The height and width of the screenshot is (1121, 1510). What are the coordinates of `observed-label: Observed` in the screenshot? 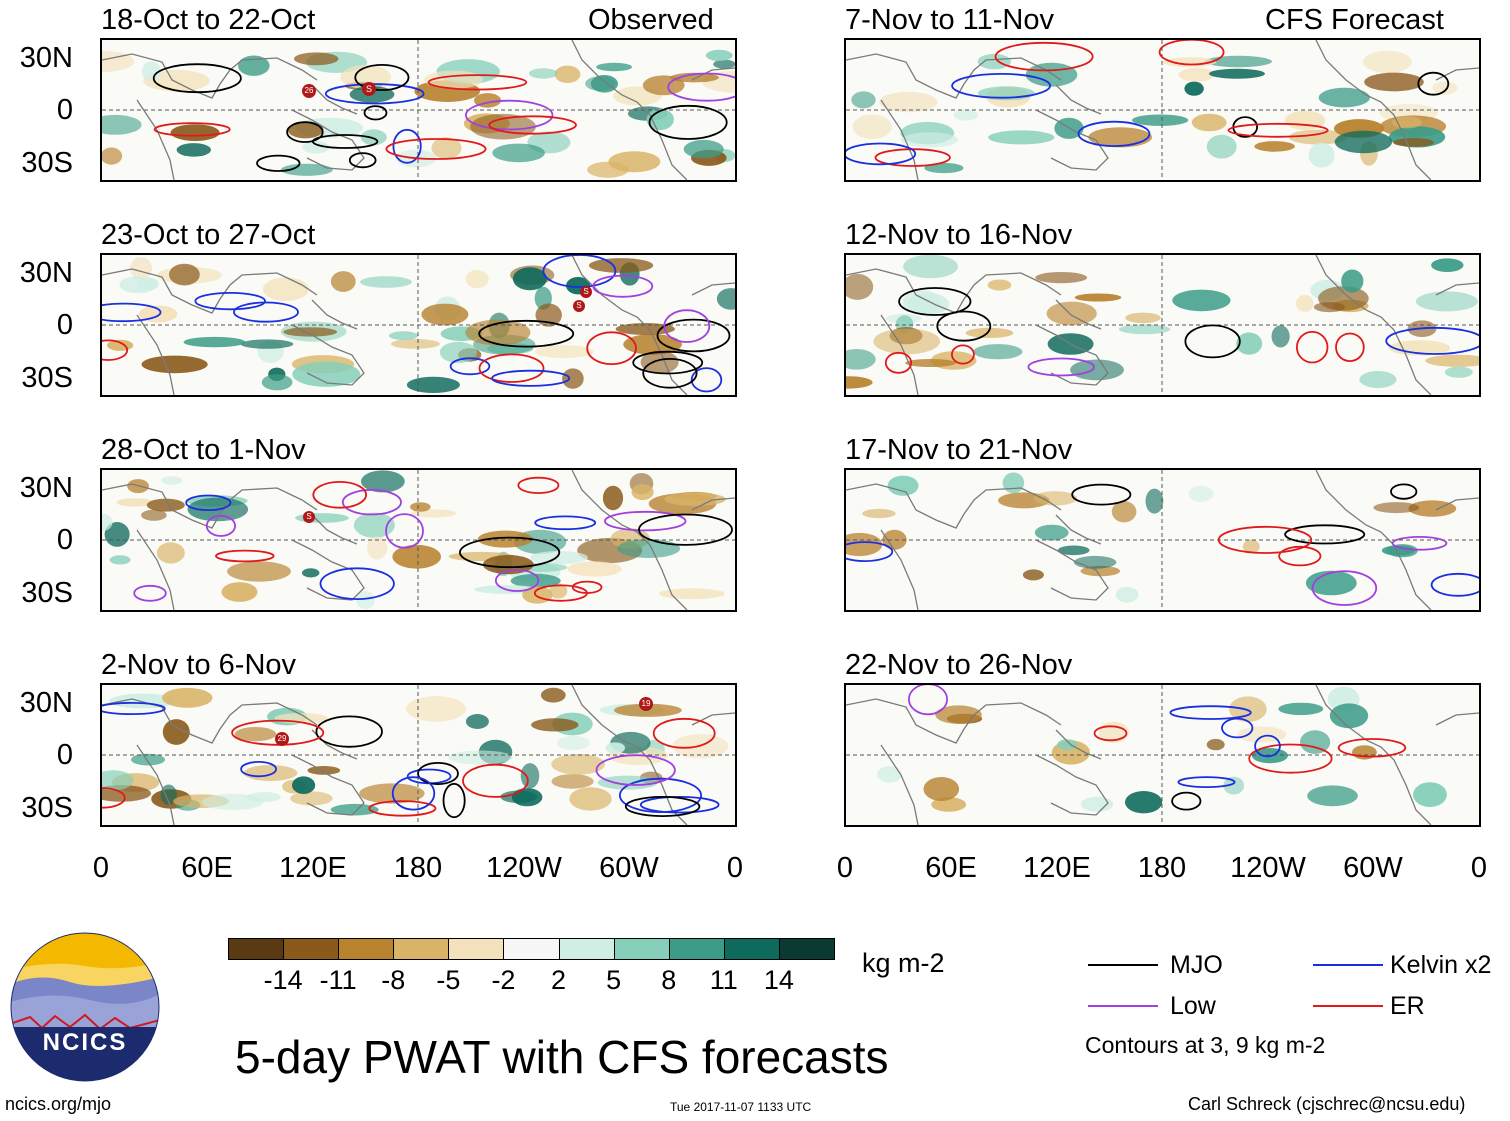 It's located at (651, 20).